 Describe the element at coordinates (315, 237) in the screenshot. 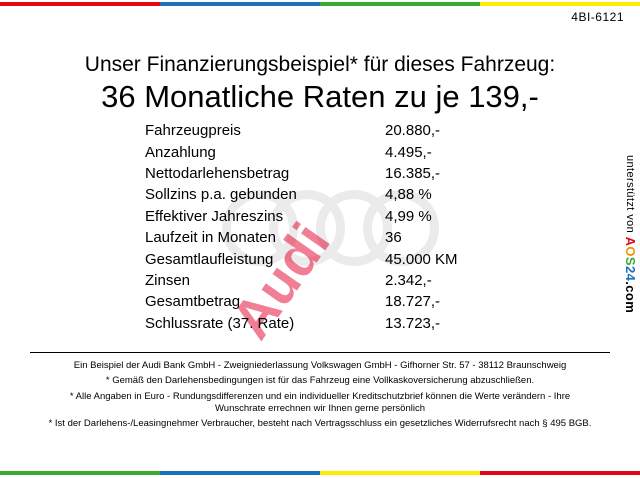

I see `table-row: Laufzeit in Monaten 36` at that location.